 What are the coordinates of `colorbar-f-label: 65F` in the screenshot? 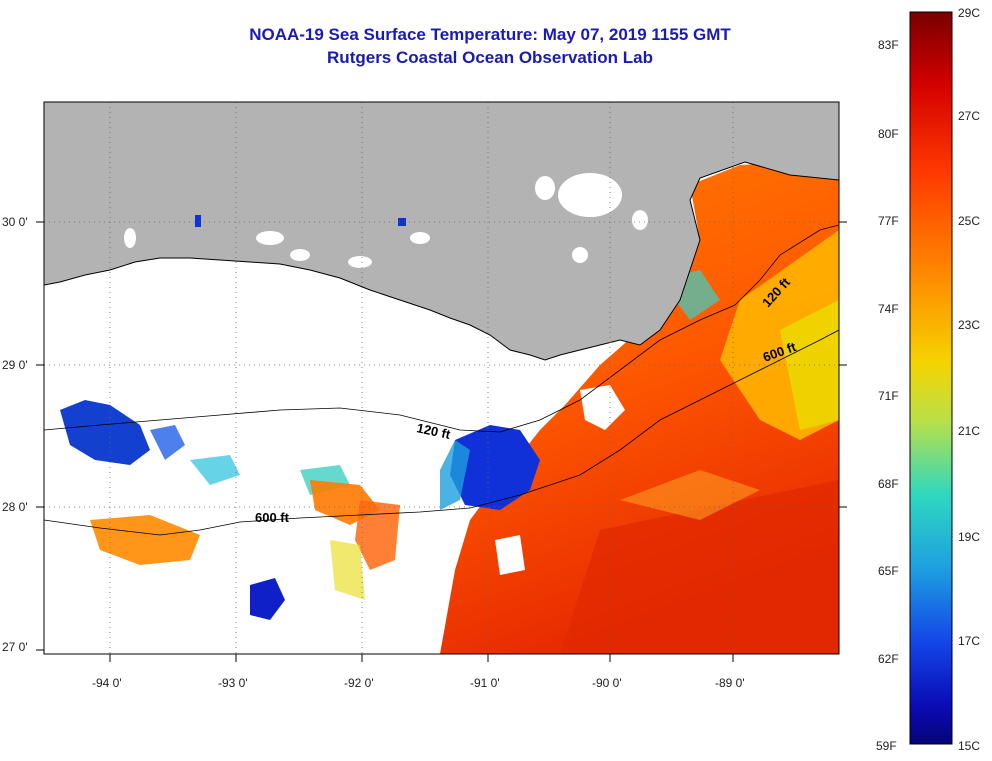 It's located at (888, 571).